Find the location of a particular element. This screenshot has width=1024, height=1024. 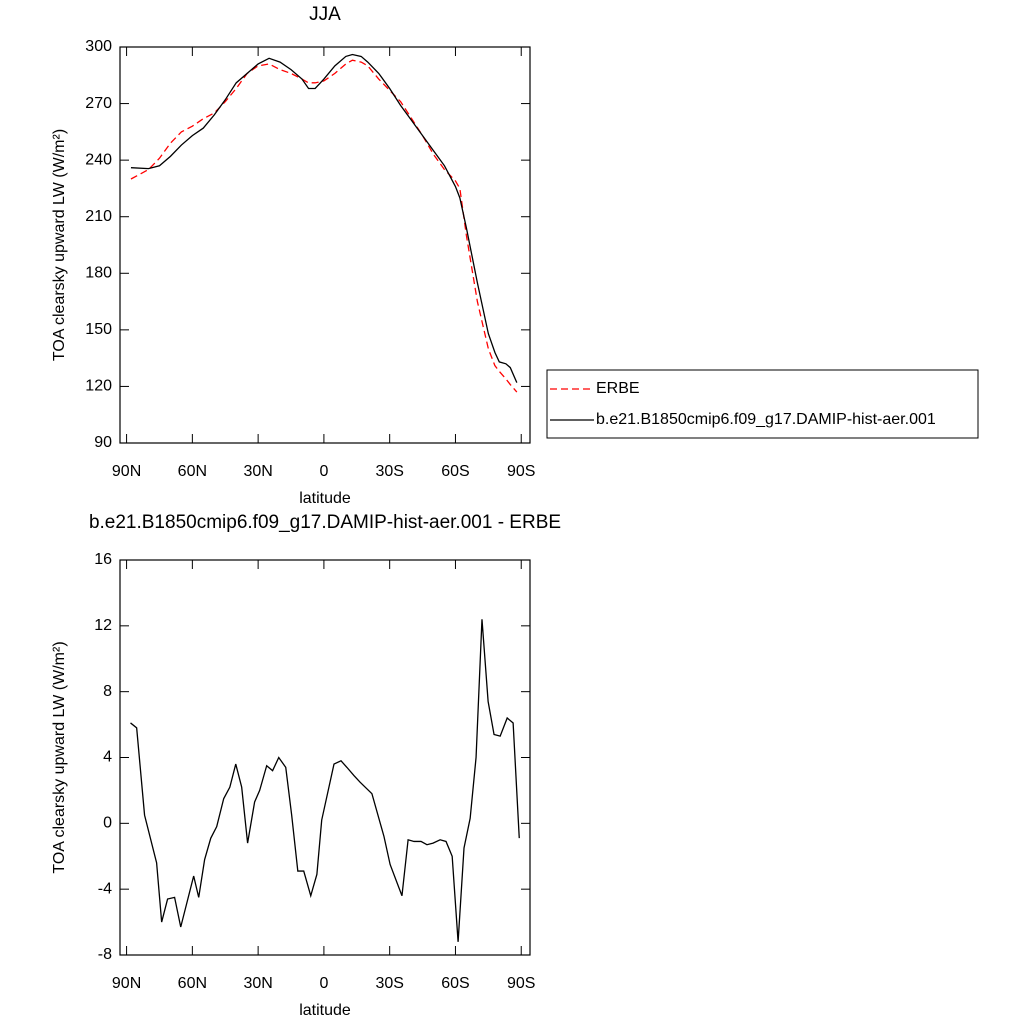

y-tick-label: 180 is located at coordinates (98, 273).